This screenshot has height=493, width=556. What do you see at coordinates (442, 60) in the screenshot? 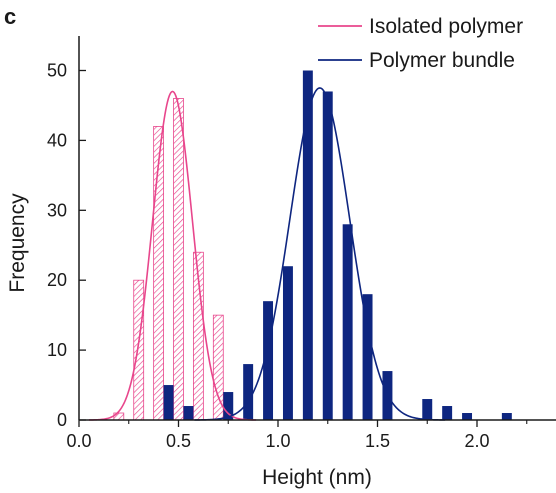
I see `legend-label-polymer-bundle: Polymer bundle` at bounding box center [442, 60].